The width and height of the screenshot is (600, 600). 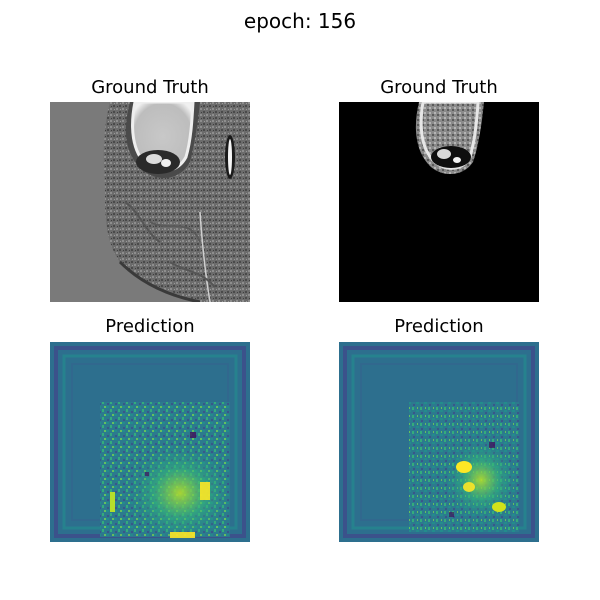 What do you see at coordinates (439, 442) in the screenshot?
I see `prediction-heatmap-right` at bounding box center [439, 442].